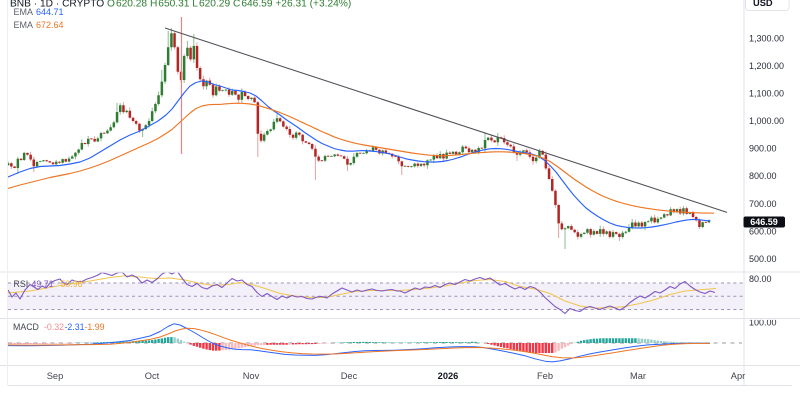 The image size is (800, 400). What do you see at coordinates (764, 222) in the screenshot?
I see `svg-text: 646.59` at bounding box center [764, 222].